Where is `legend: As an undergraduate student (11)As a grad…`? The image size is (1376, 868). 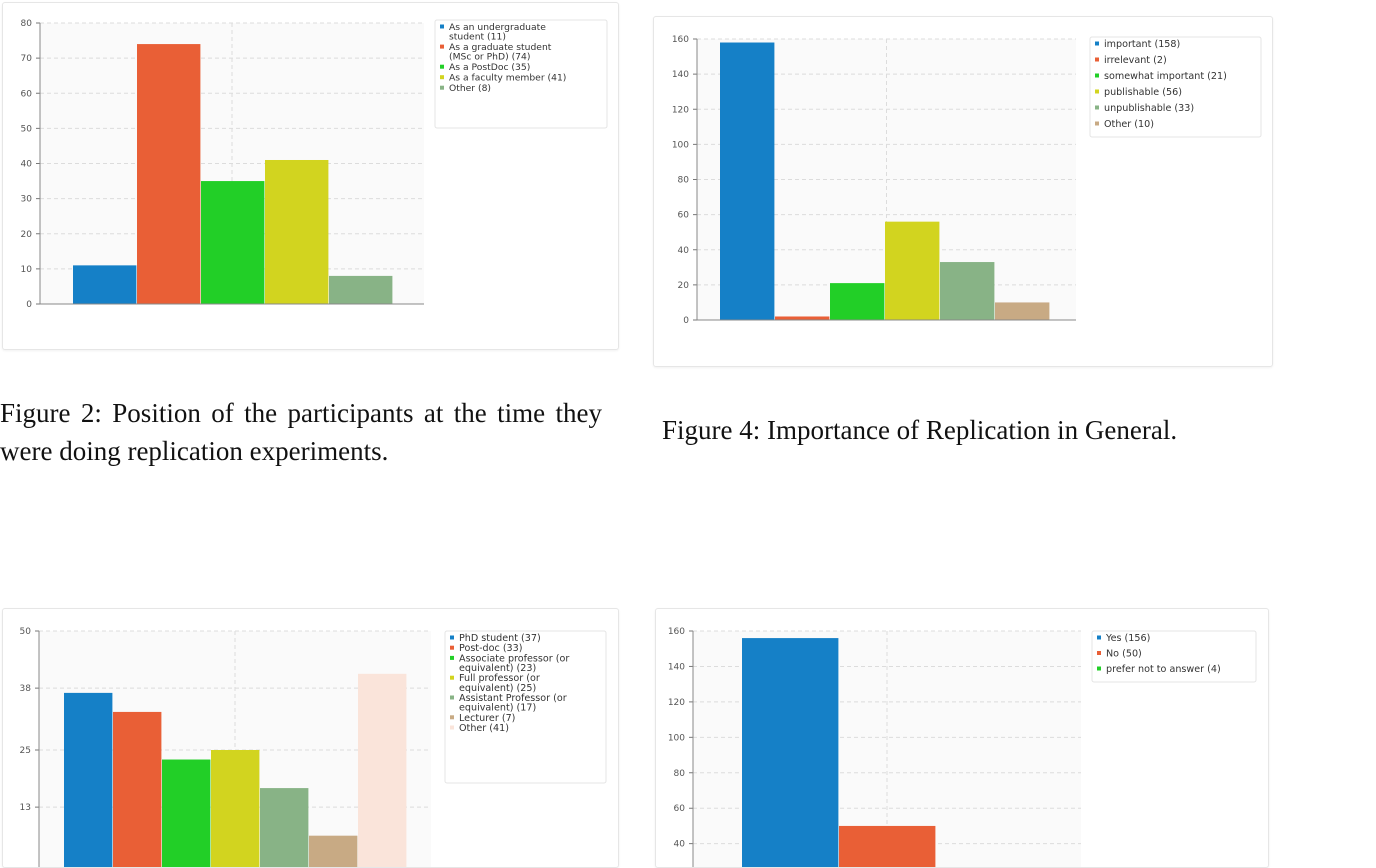 legend: As an undergraduate student (11)As a grad… is located at coordinates (521, 74).